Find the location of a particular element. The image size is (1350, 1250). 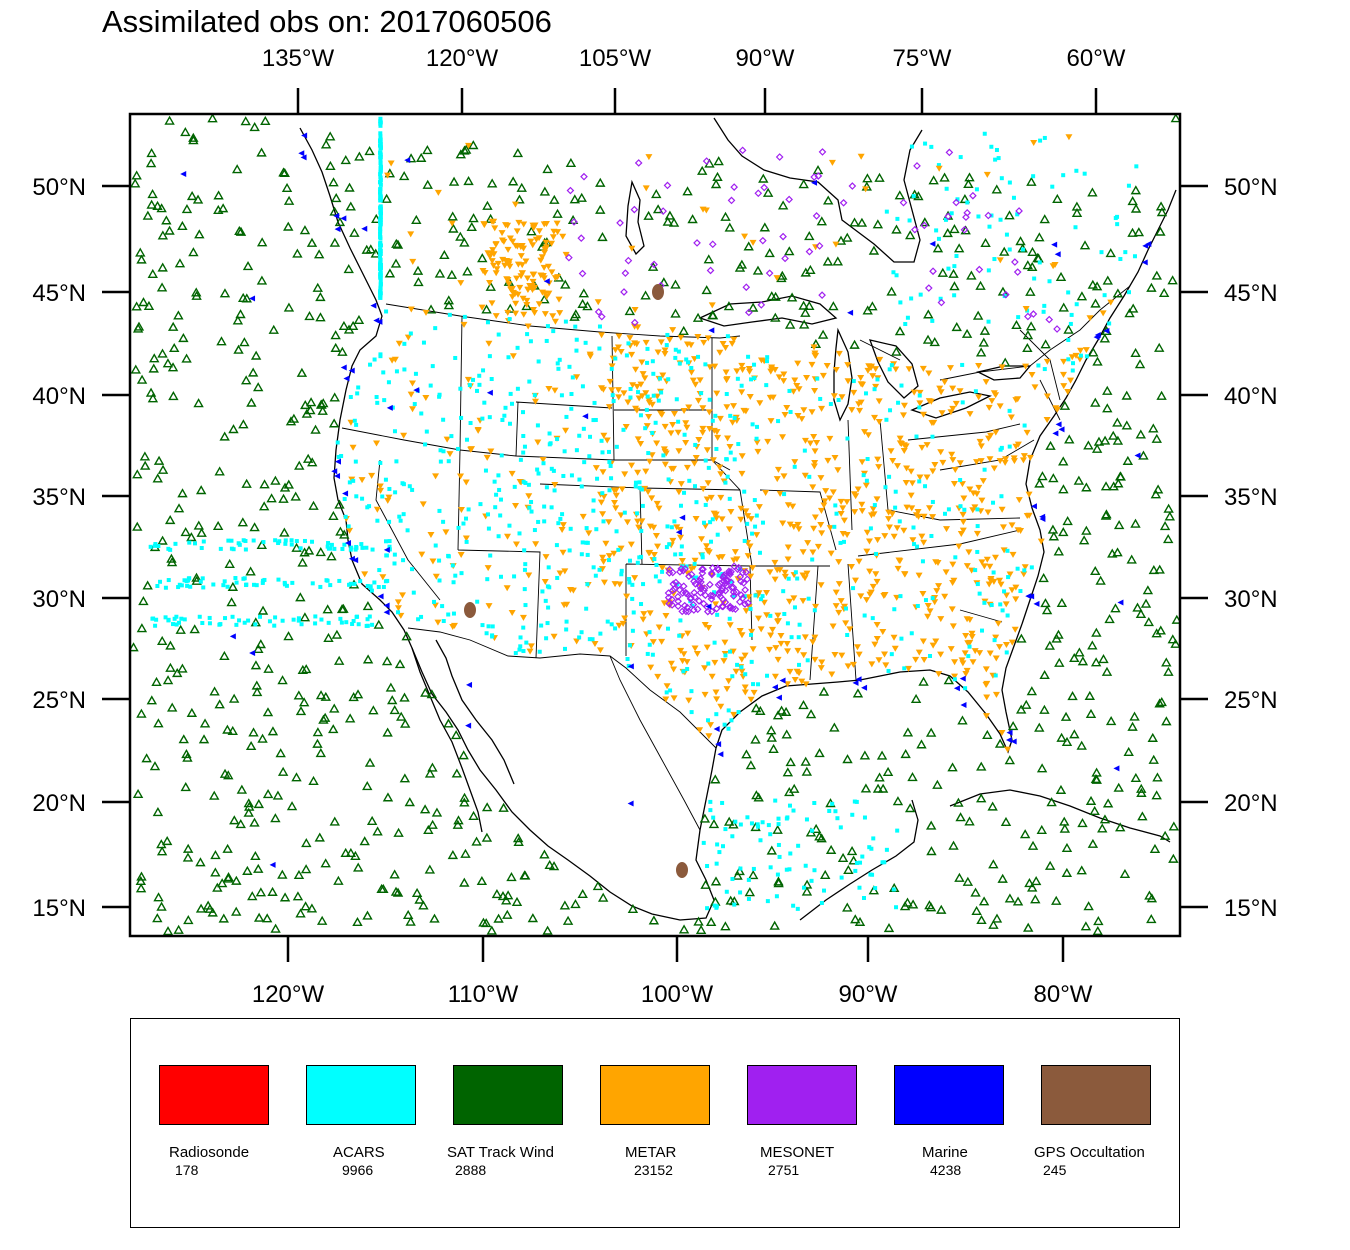

legend-swatch is located at coordinates (361, 1095).